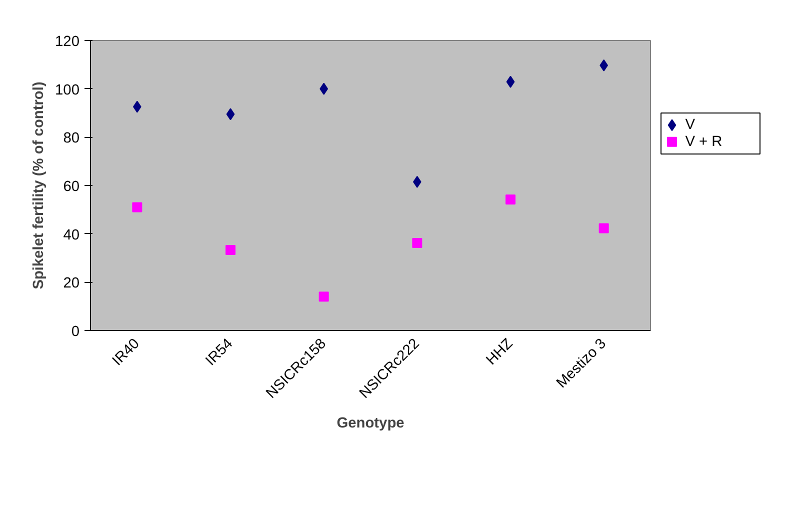  Describe the element at coordinates (71, 187) in the screenshot. I see `y-tick-label: 60` at that location.